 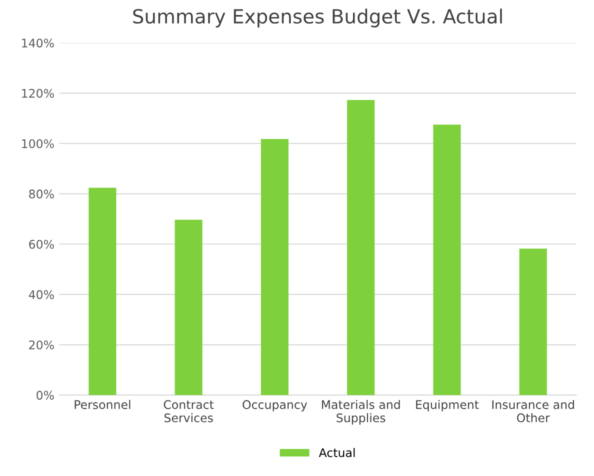 I want to click on y-tick-label: 120%, so click(x=38, y=93).